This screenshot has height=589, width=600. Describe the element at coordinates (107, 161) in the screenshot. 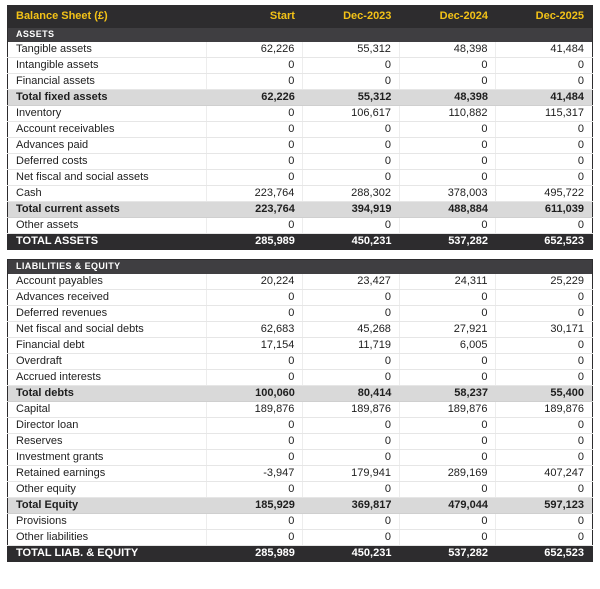

I see `row-label: Deferred costs` at that location.